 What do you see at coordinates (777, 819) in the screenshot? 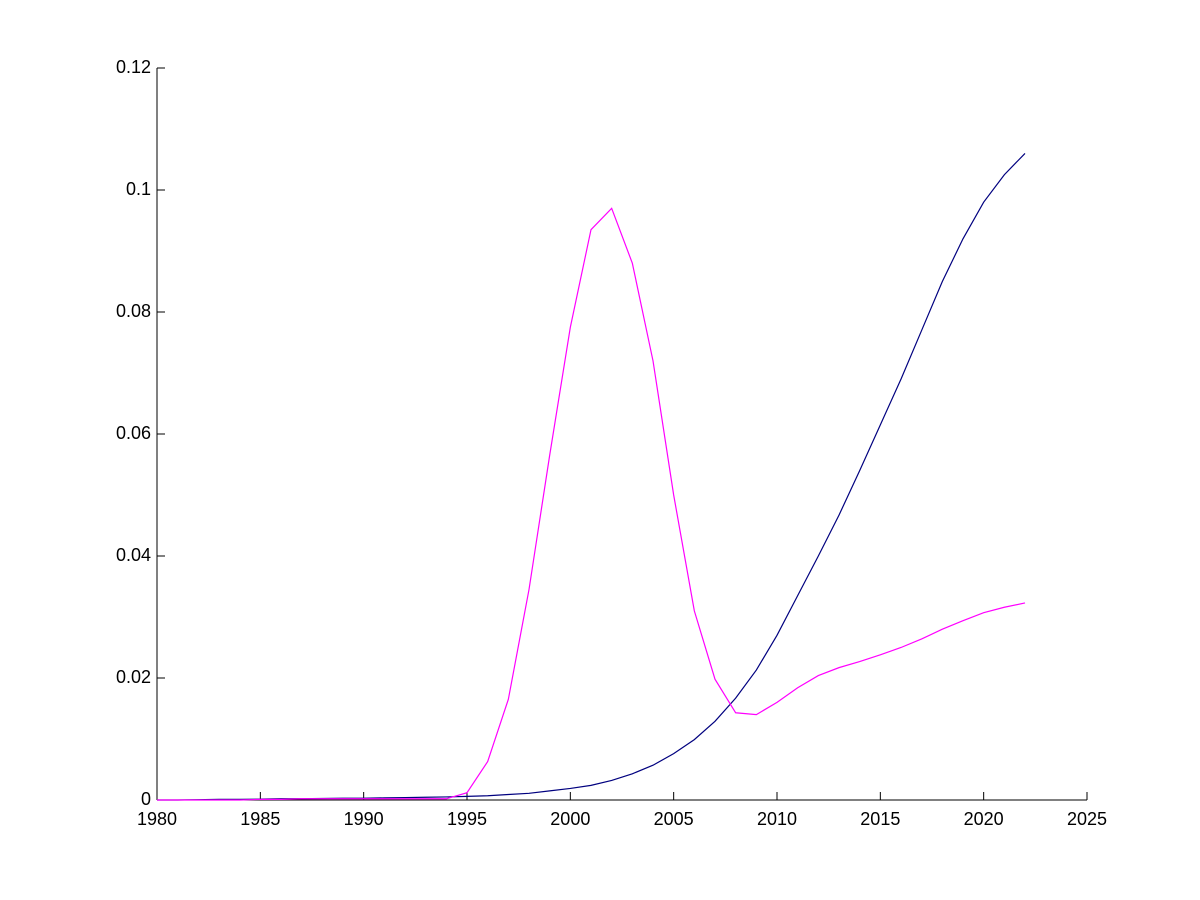
I see `x-tick-label: 2010` at bounding box center [777, 819].